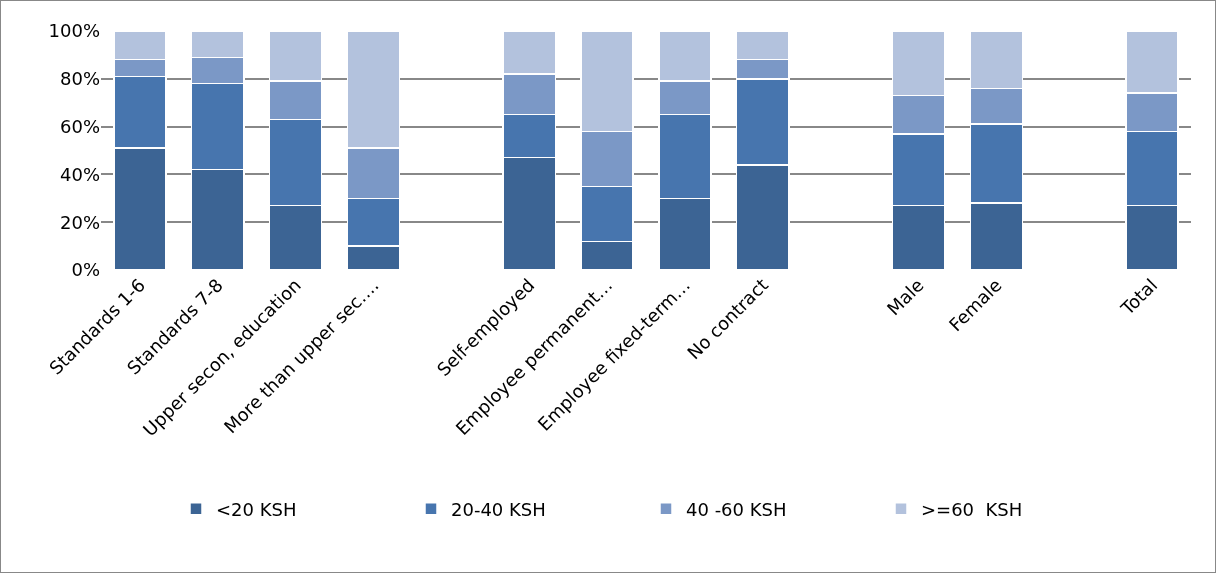  I want to click on y-tick-label: 40%, so click(79, 174).